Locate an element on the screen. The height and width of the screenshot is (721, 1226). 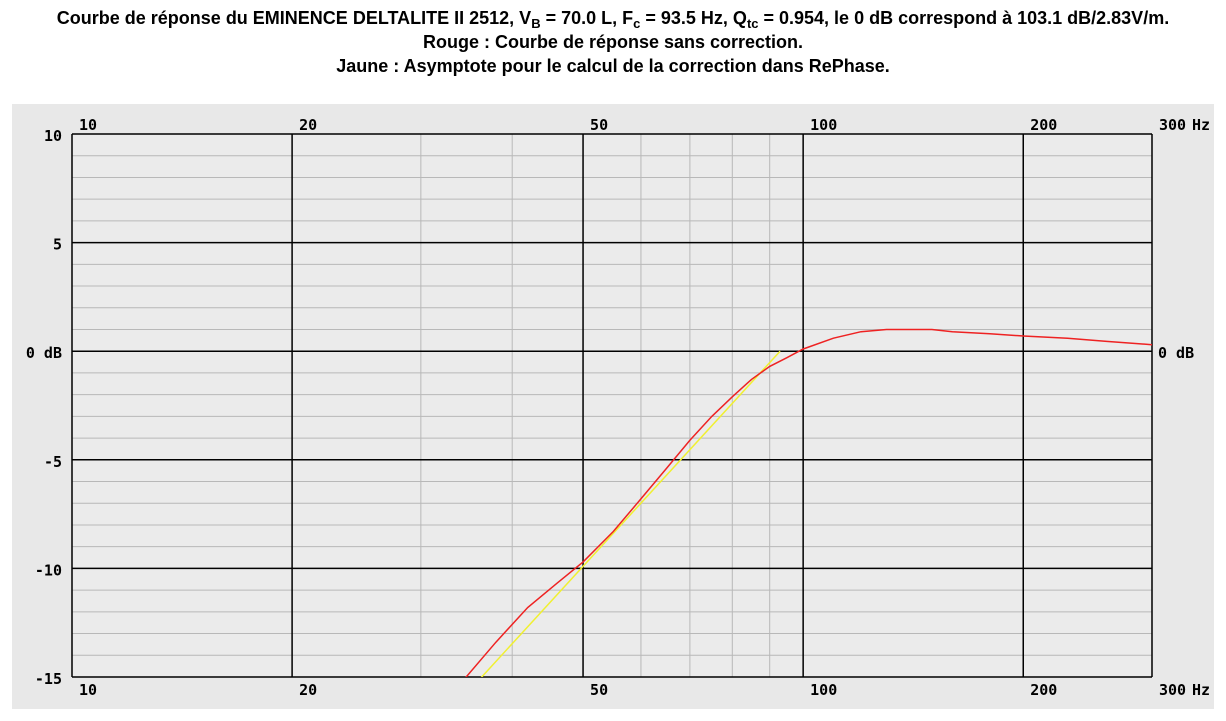
y-tick-label: -15 is located at coordinates (48, 679).